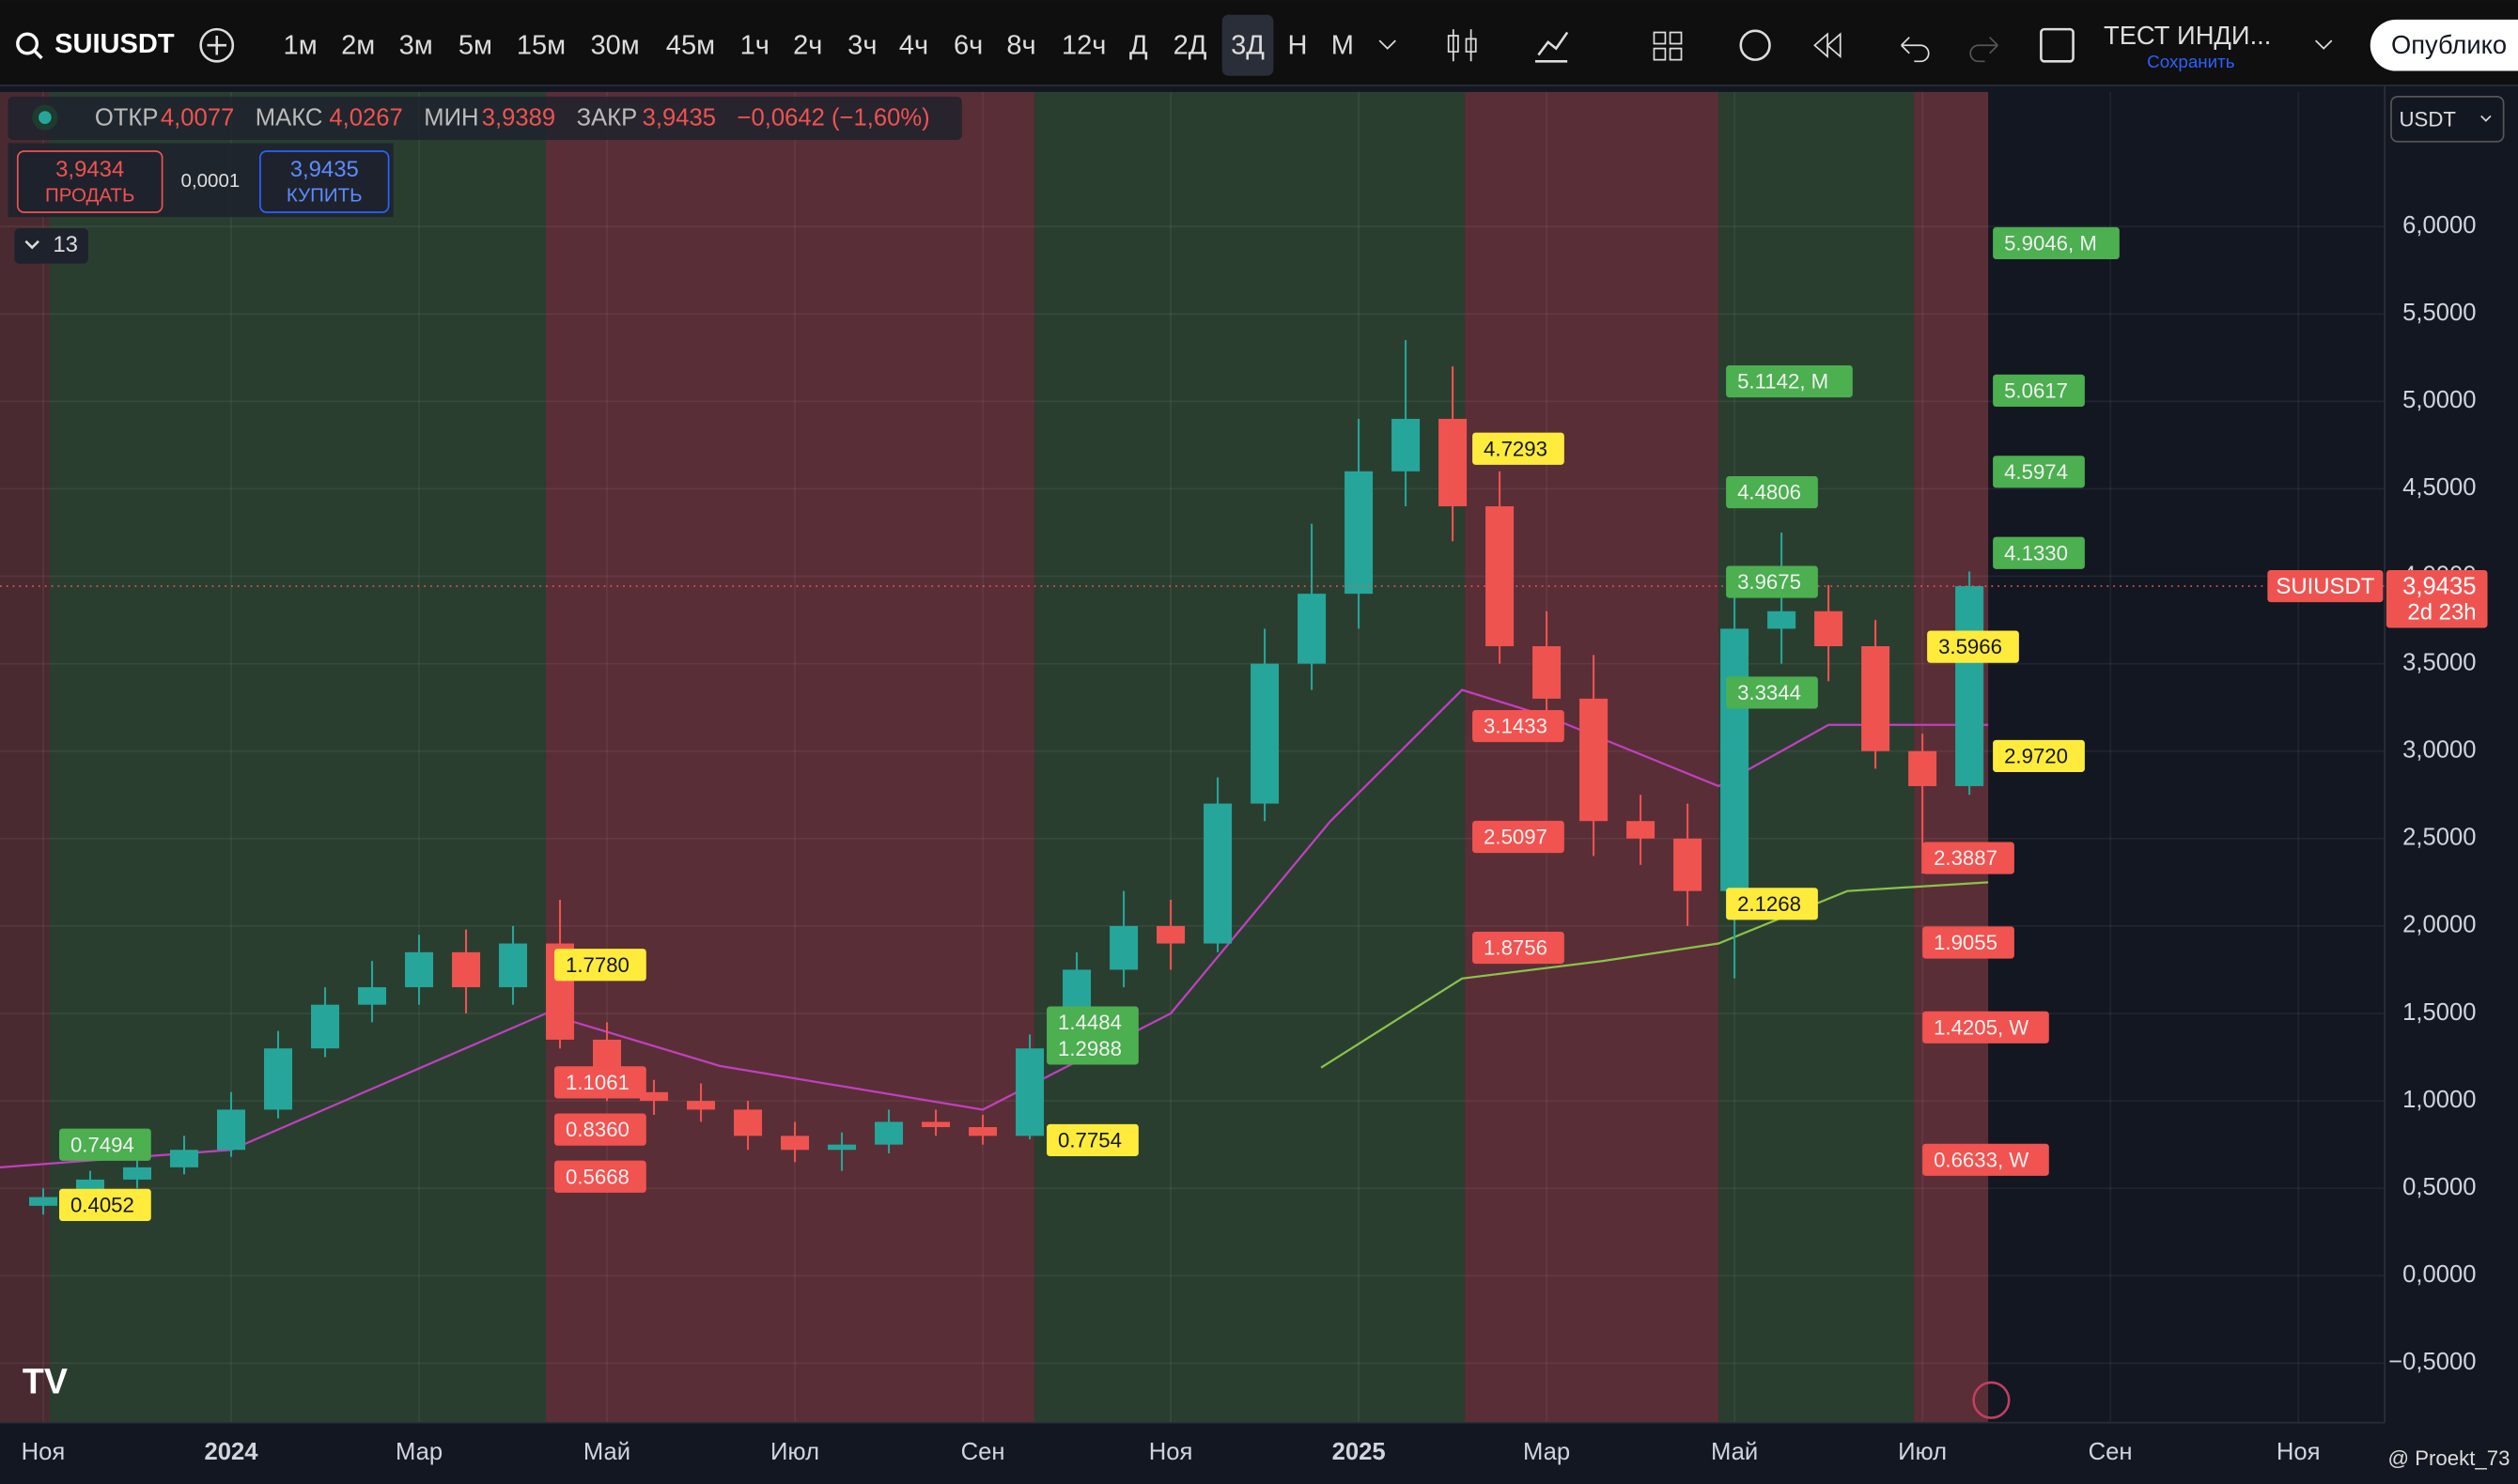  Describe the element at coordinates (2057, 45) in the screenshot. I see `layout-icon` at that location.